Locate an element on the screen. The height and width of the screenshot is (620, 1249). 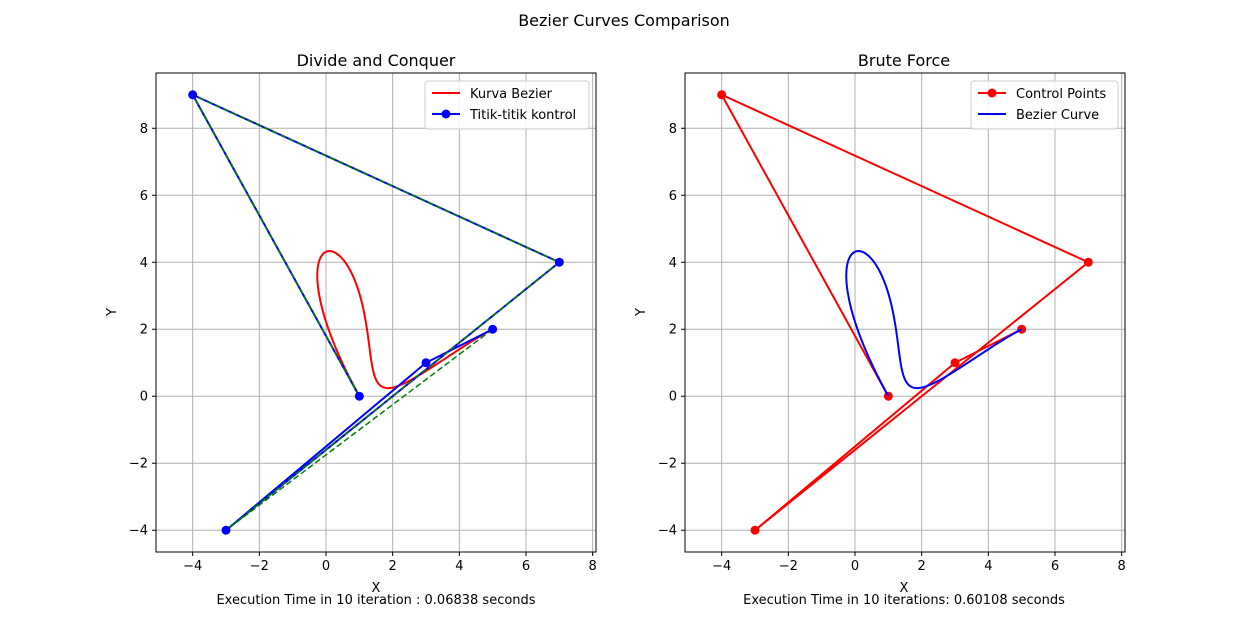
plot-title: Brute Force is located at coordinates (904, 60).